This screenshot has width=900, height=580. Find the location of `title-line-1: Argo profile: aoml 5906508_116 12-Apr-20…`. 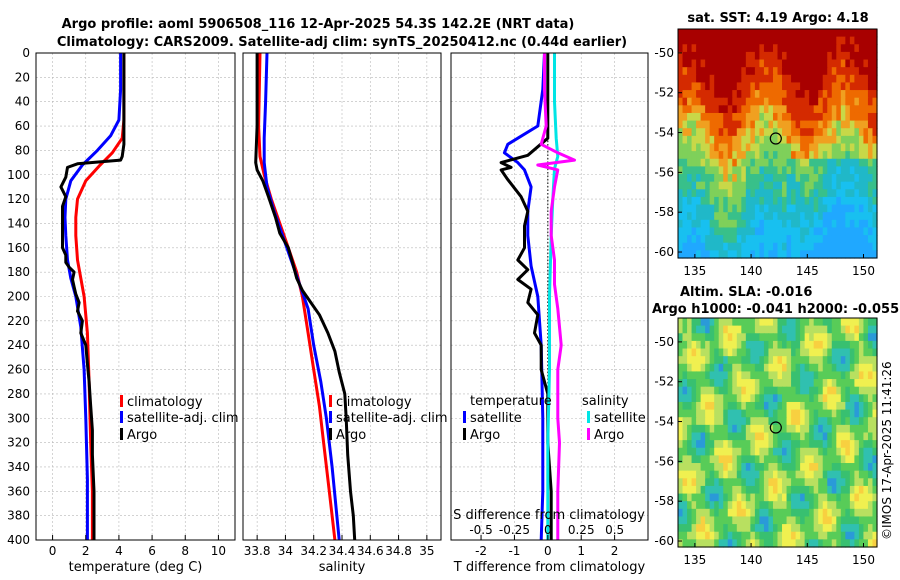

title-line-1: Argo profile: aoml 5906508_116 12-Apr-20… is located at coordinates (318, 24).